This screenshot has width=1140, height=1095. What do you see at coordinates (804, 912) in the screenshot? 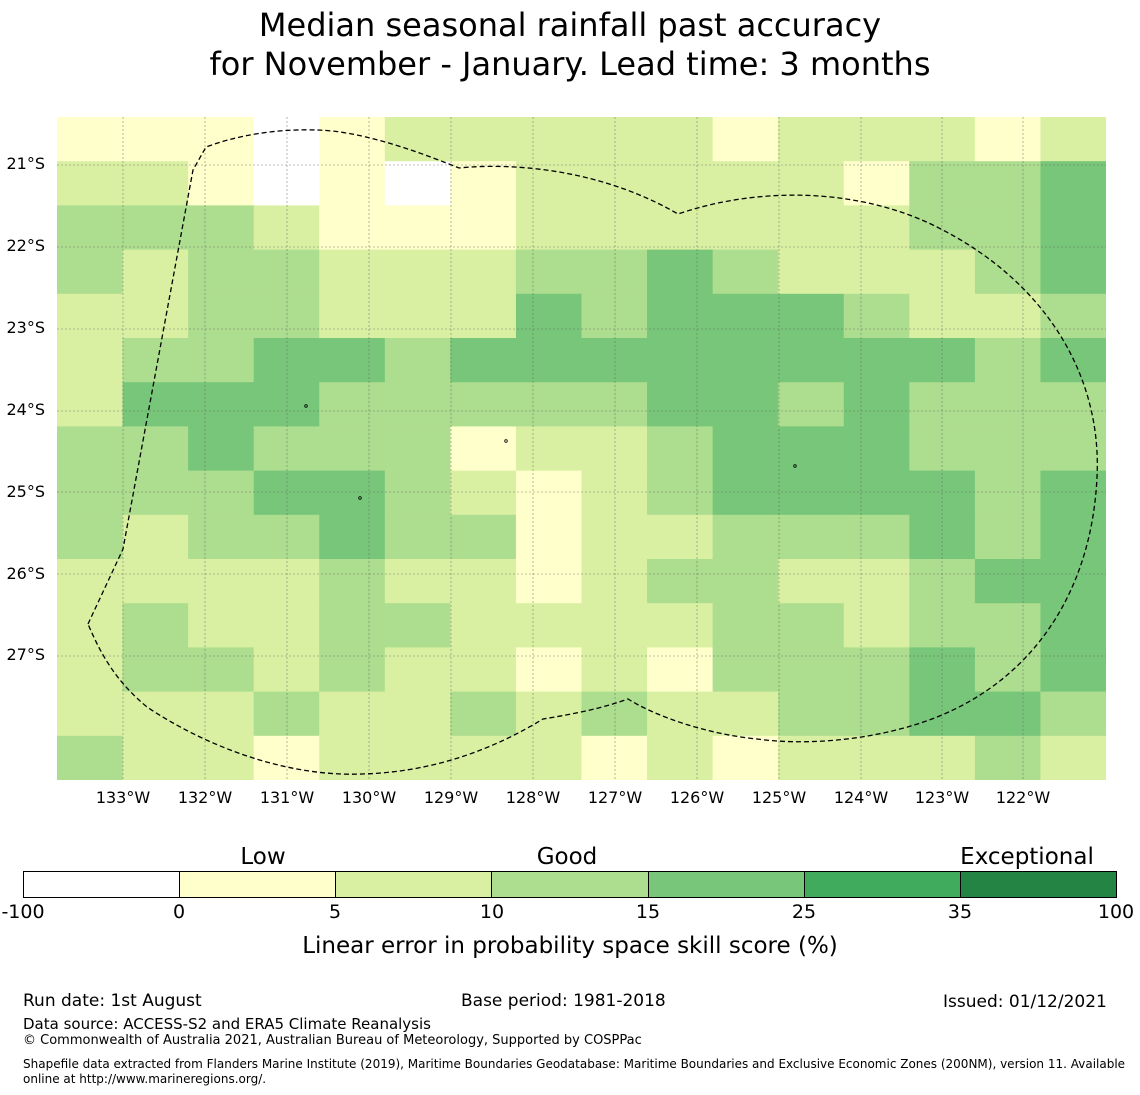
I see `colorbar-tick: 25` at bounding box center [804, 912].